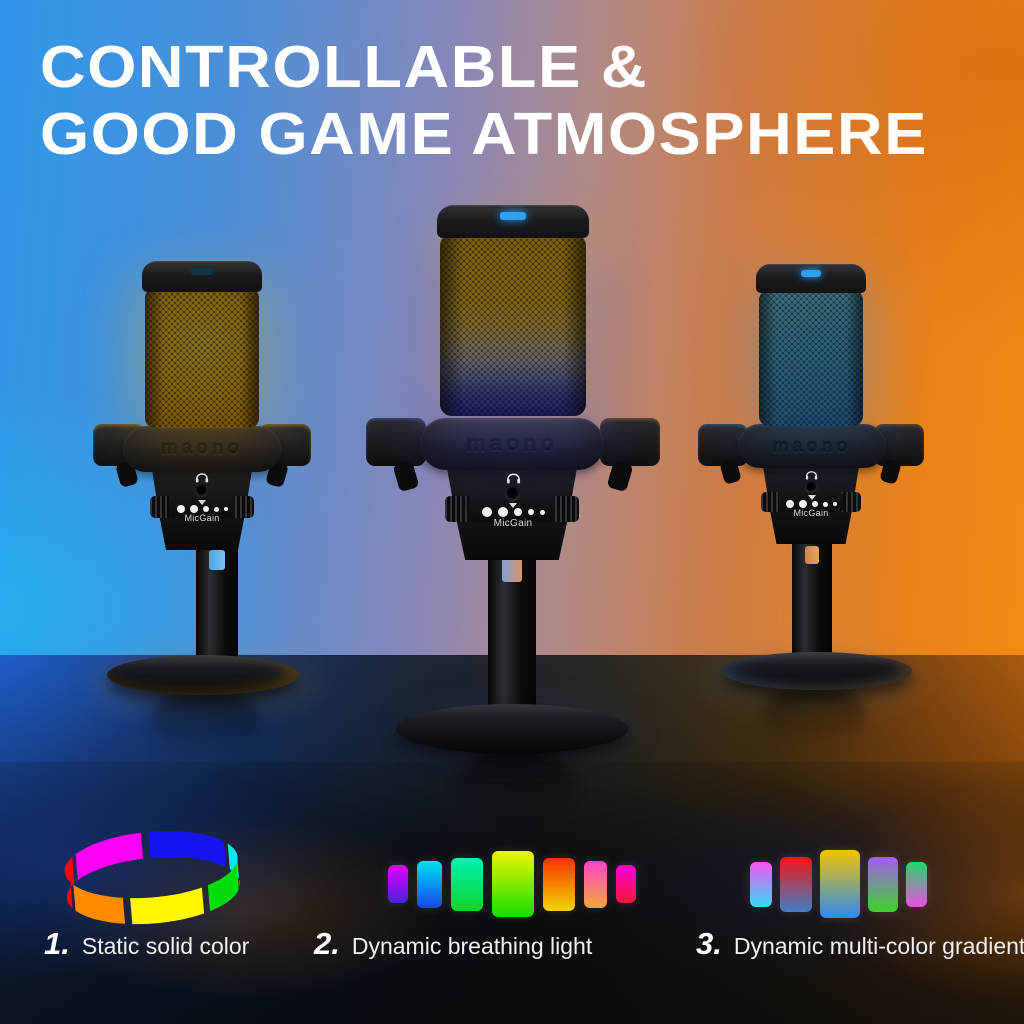 Image resolution: width=1024 pixels, height=1024 pixels. I want to click on microphone-left-static-yellow: maono MicGain, so click(202, 478).